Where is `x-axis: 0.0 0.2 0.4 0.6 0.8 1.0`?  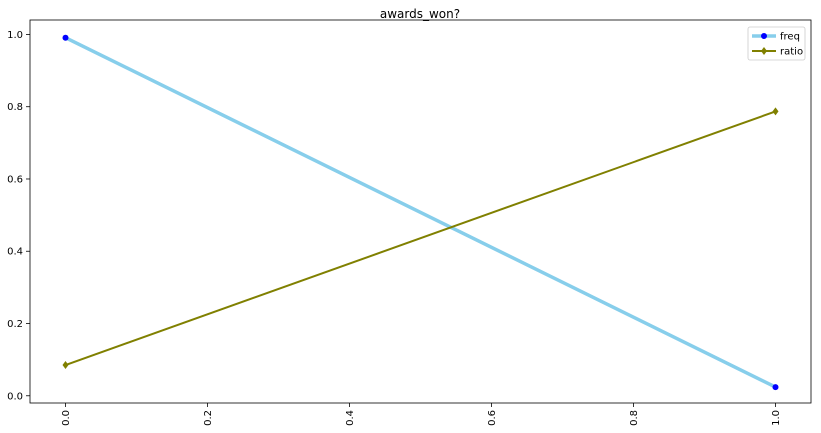
x-axis: 0.0 0.2 0.4 0.6 0.8 1.0 is located at coordinates (421, 414).